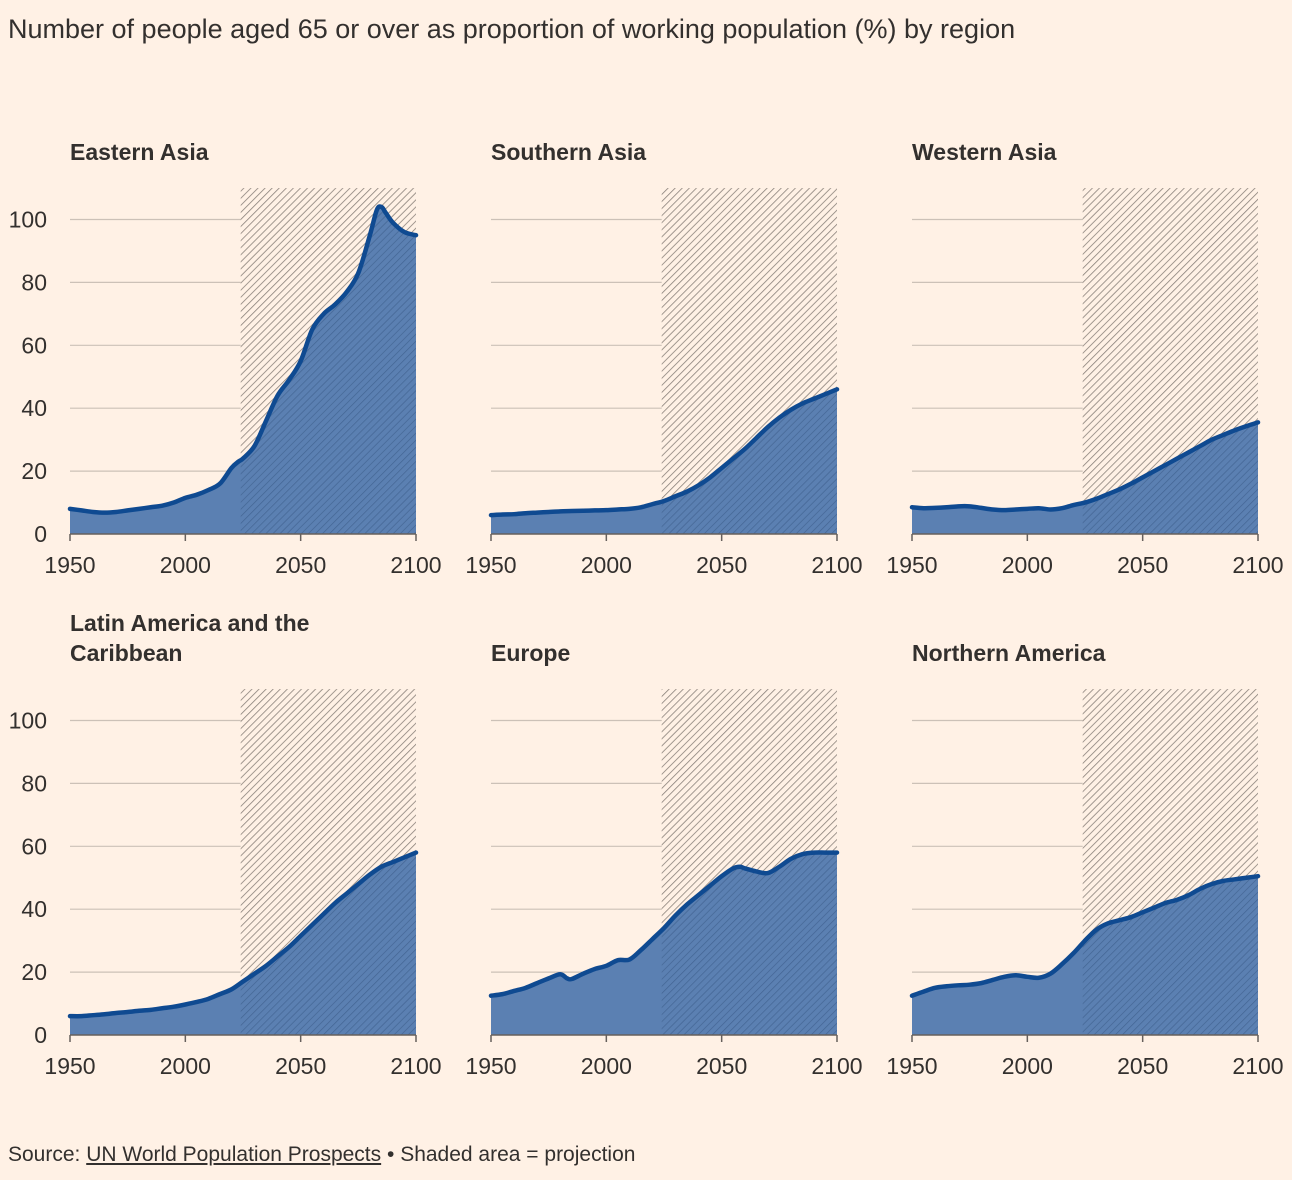  What do you see at coordinates (530, 653) in the screenshot?
I see `panel-title-europe: Europe` at bounding box center [530, 653].